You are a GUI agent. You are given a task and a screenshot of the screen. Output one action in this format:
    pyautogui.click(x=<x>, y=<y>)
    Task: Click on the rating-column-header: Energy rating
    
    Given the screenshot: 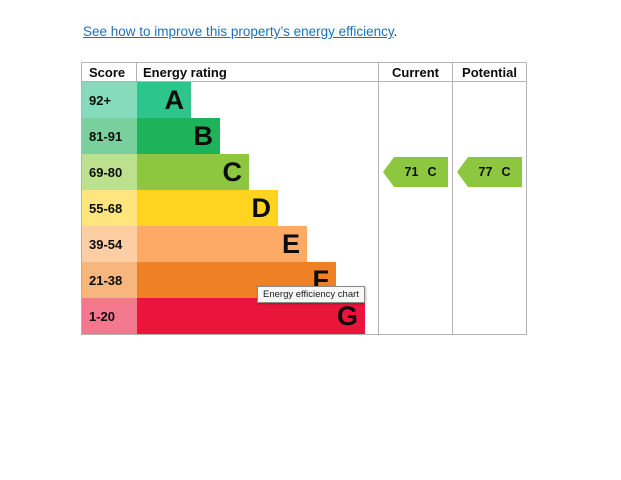 What is the action you would take?
    pyautogui.click(x=257, y=72)
    